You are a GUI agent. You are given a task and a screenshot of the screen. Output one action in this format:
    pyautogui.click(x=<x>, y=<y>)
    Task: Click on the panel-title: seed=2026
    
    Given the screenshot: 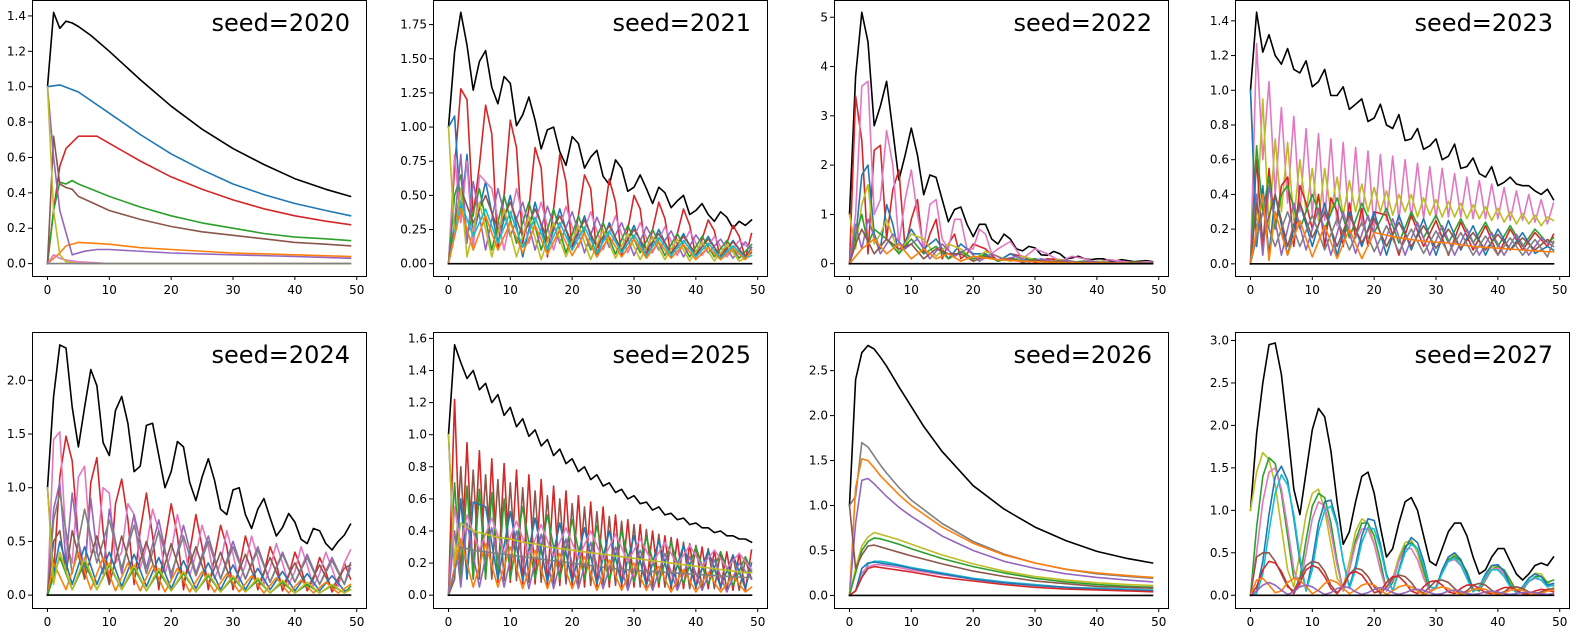 What is the action you would take?
    pyautogui.click(x=1083, y=355)
    